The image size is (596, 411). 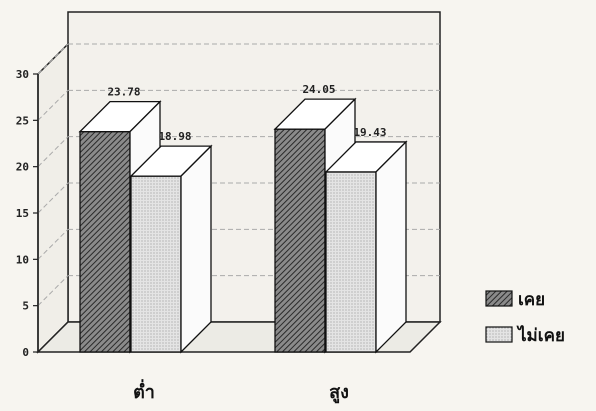 I want to click on x-axis: ต่ำ สูง, so click(x=241, y=391).